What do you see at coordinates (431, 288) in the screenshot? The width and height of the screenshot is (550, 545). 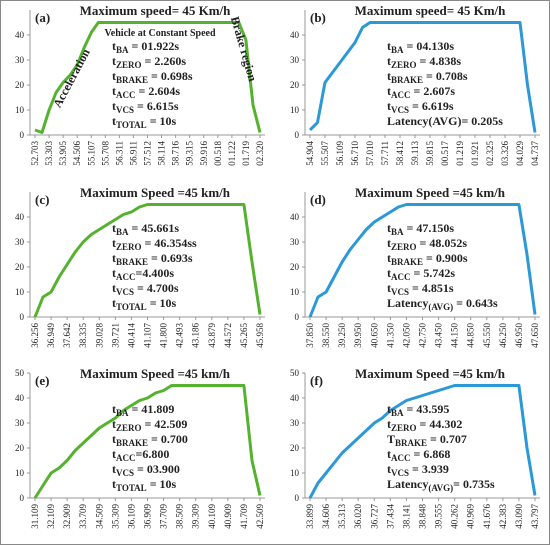 I see `annotation-text: = 4.851s` at bounding box center [431, 288].